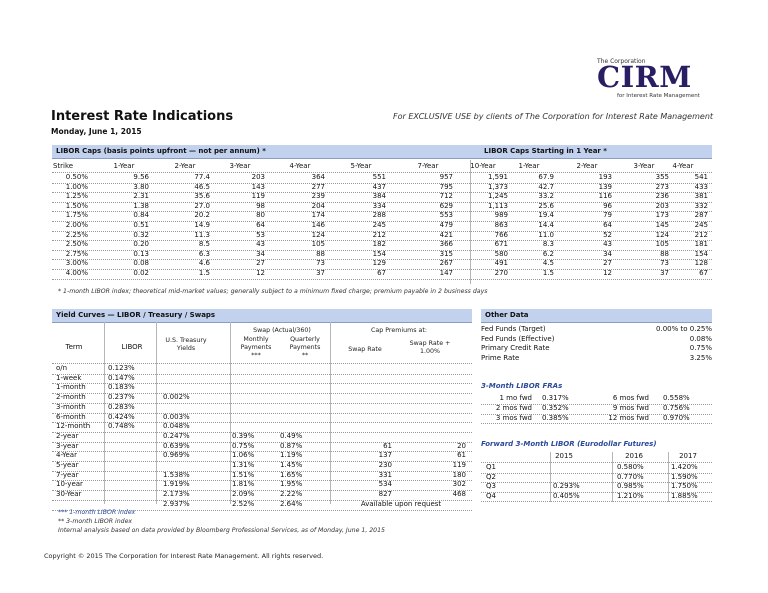  What do you see at coordinates (176, 503) in the screenshot?
I see `treasury-yield-cell: 2.937%` at bounding box center [176, 503].